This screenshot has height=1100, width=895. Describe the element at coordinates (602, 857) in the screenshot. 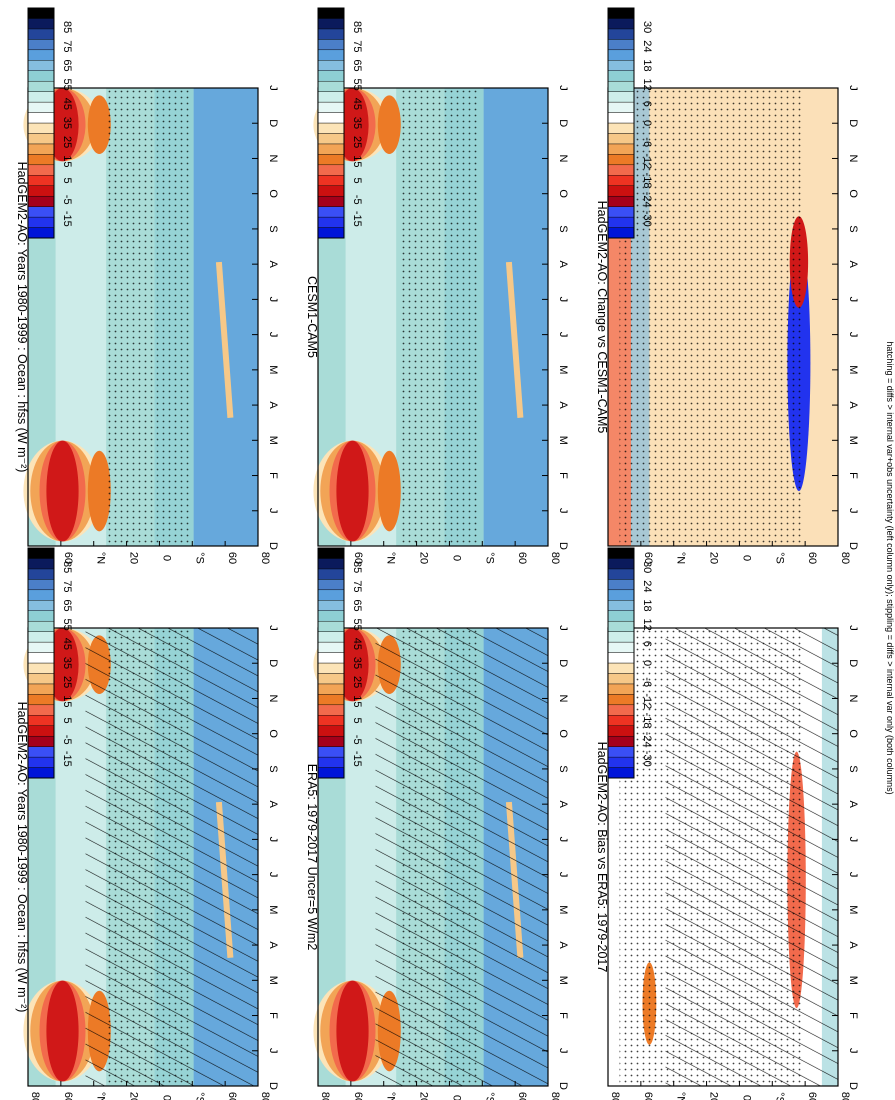

I see `panel-title: HadGEM2-AO: Bias vs ERA5: 1979-2017` at that location.